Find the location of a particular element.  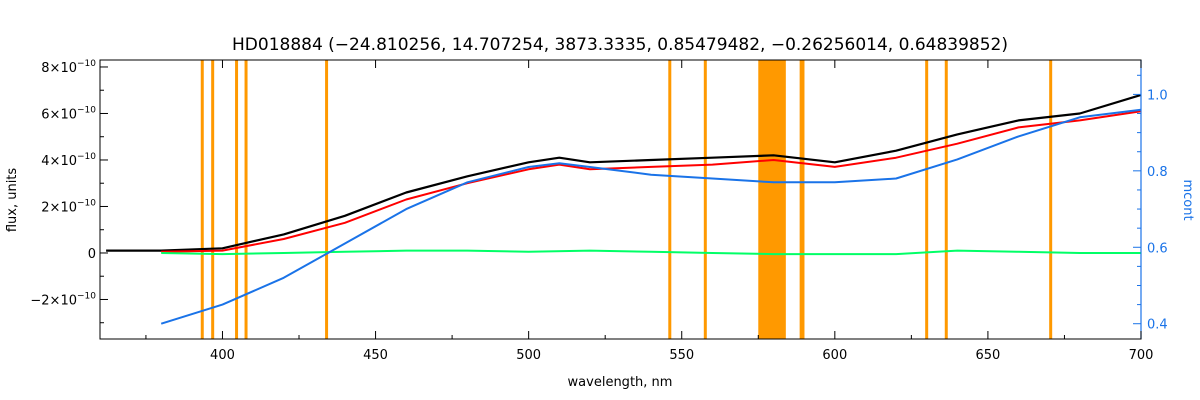

y-tick-label: 8×10⁻¹⁰ is located at coordinates (68, 67).